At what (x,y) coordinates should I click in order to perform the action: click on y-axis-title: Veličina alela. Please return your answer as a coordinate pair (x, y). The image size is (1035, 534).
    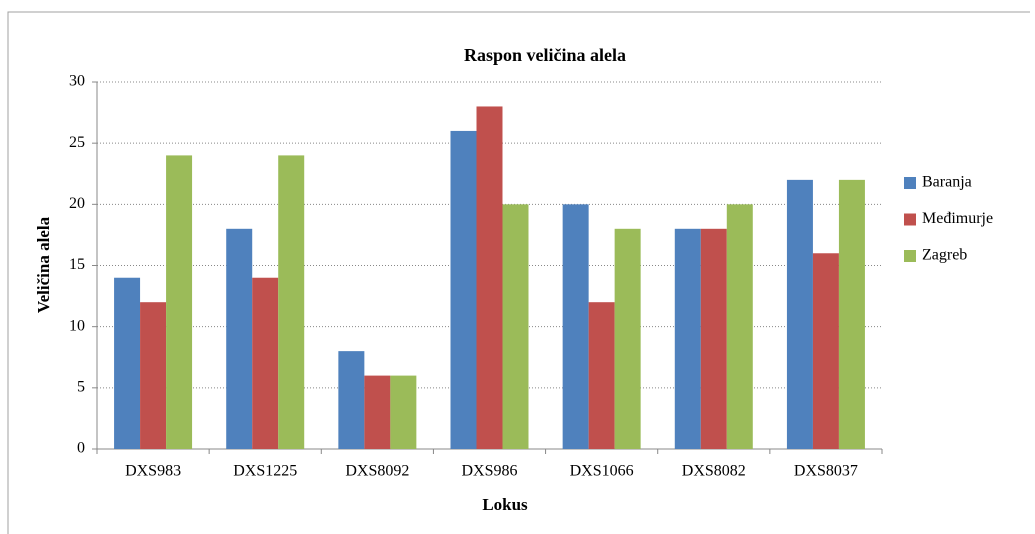
    Looking at the image, I should click on (43, 264).